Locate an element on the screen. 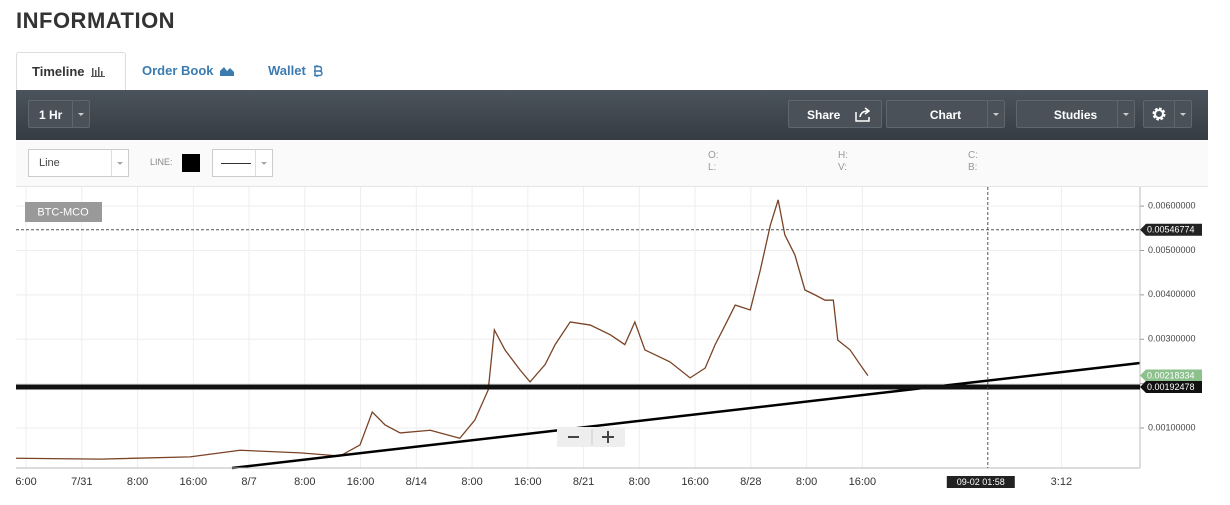  chart-toolbar: Line LINE: O: H: C: L: V: B: is located at coordinates (612, 163).